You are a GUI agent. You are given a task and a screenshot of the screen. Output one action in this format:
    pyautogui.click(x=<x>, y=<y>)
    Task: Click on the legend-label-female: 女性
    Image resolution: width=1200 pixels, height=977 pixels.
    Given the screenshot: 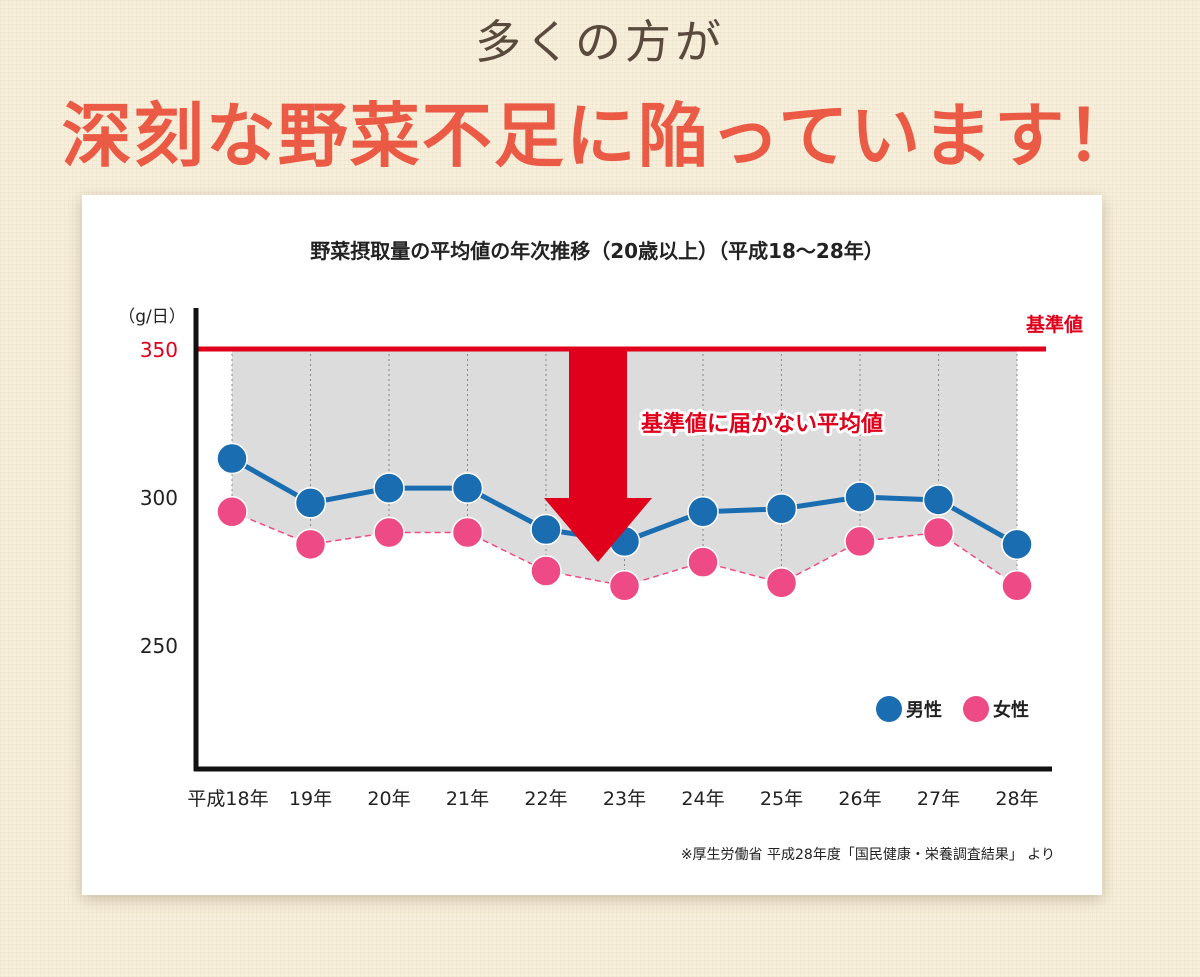 What is the action you would take?
    pyautogui.click(x=1011, y=710)
    